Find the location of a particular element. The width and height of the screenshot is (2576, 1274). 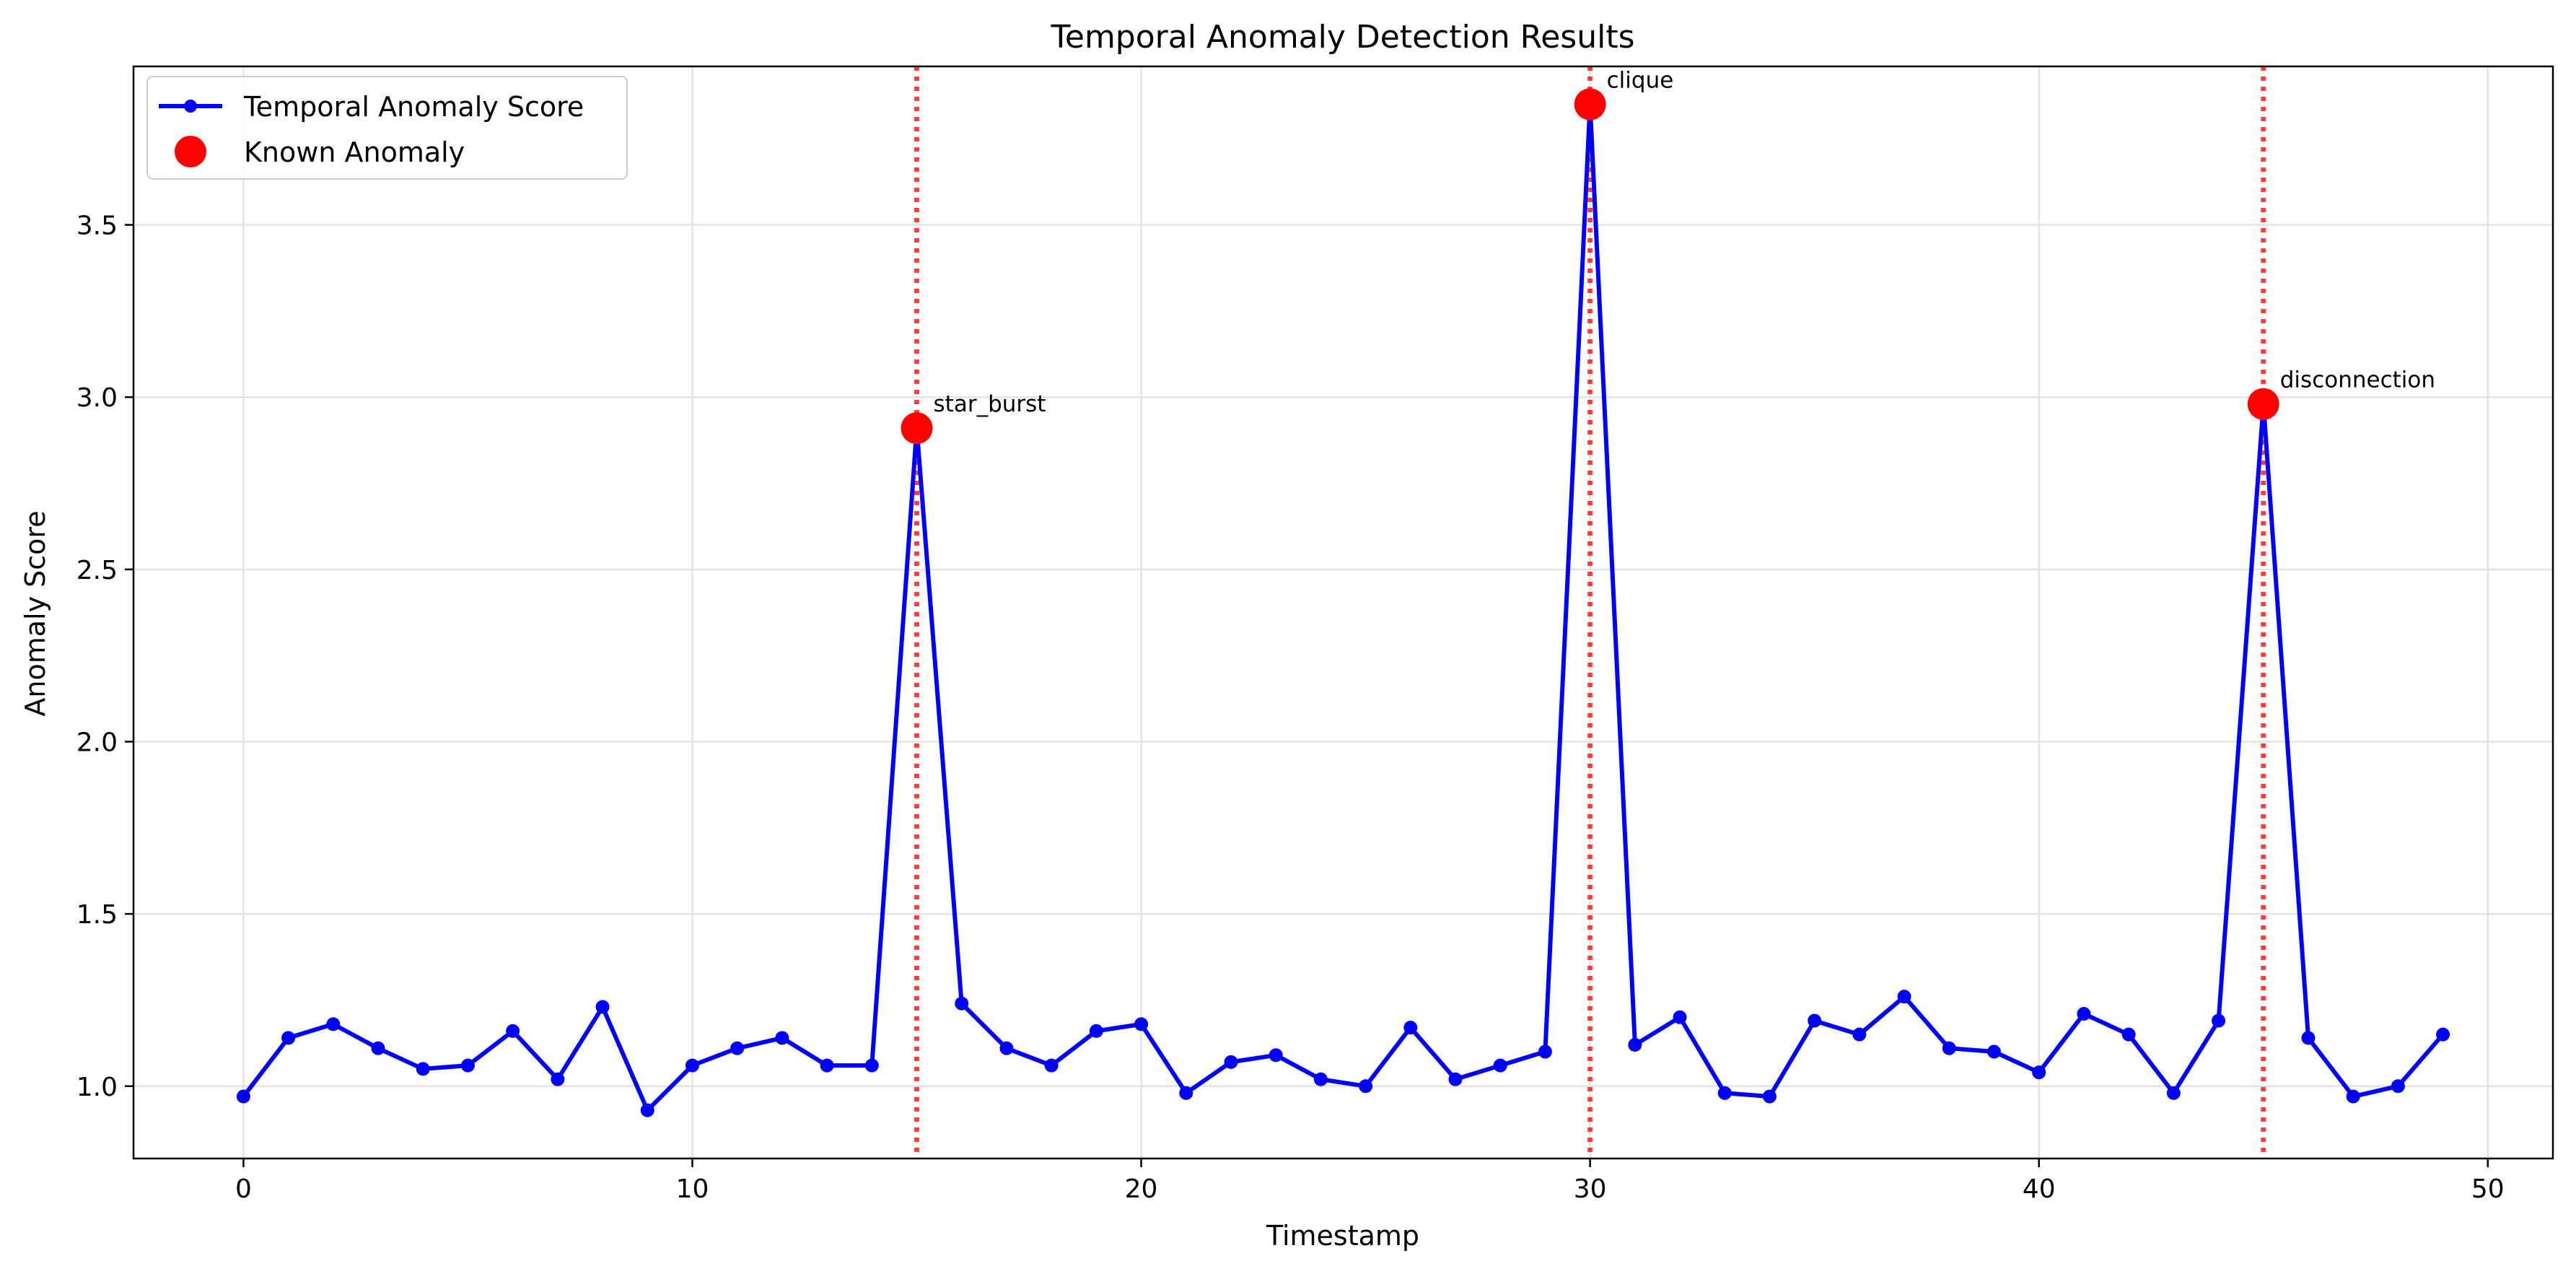

x-tick-label: 20 is located at coordinates (1141, 1189).